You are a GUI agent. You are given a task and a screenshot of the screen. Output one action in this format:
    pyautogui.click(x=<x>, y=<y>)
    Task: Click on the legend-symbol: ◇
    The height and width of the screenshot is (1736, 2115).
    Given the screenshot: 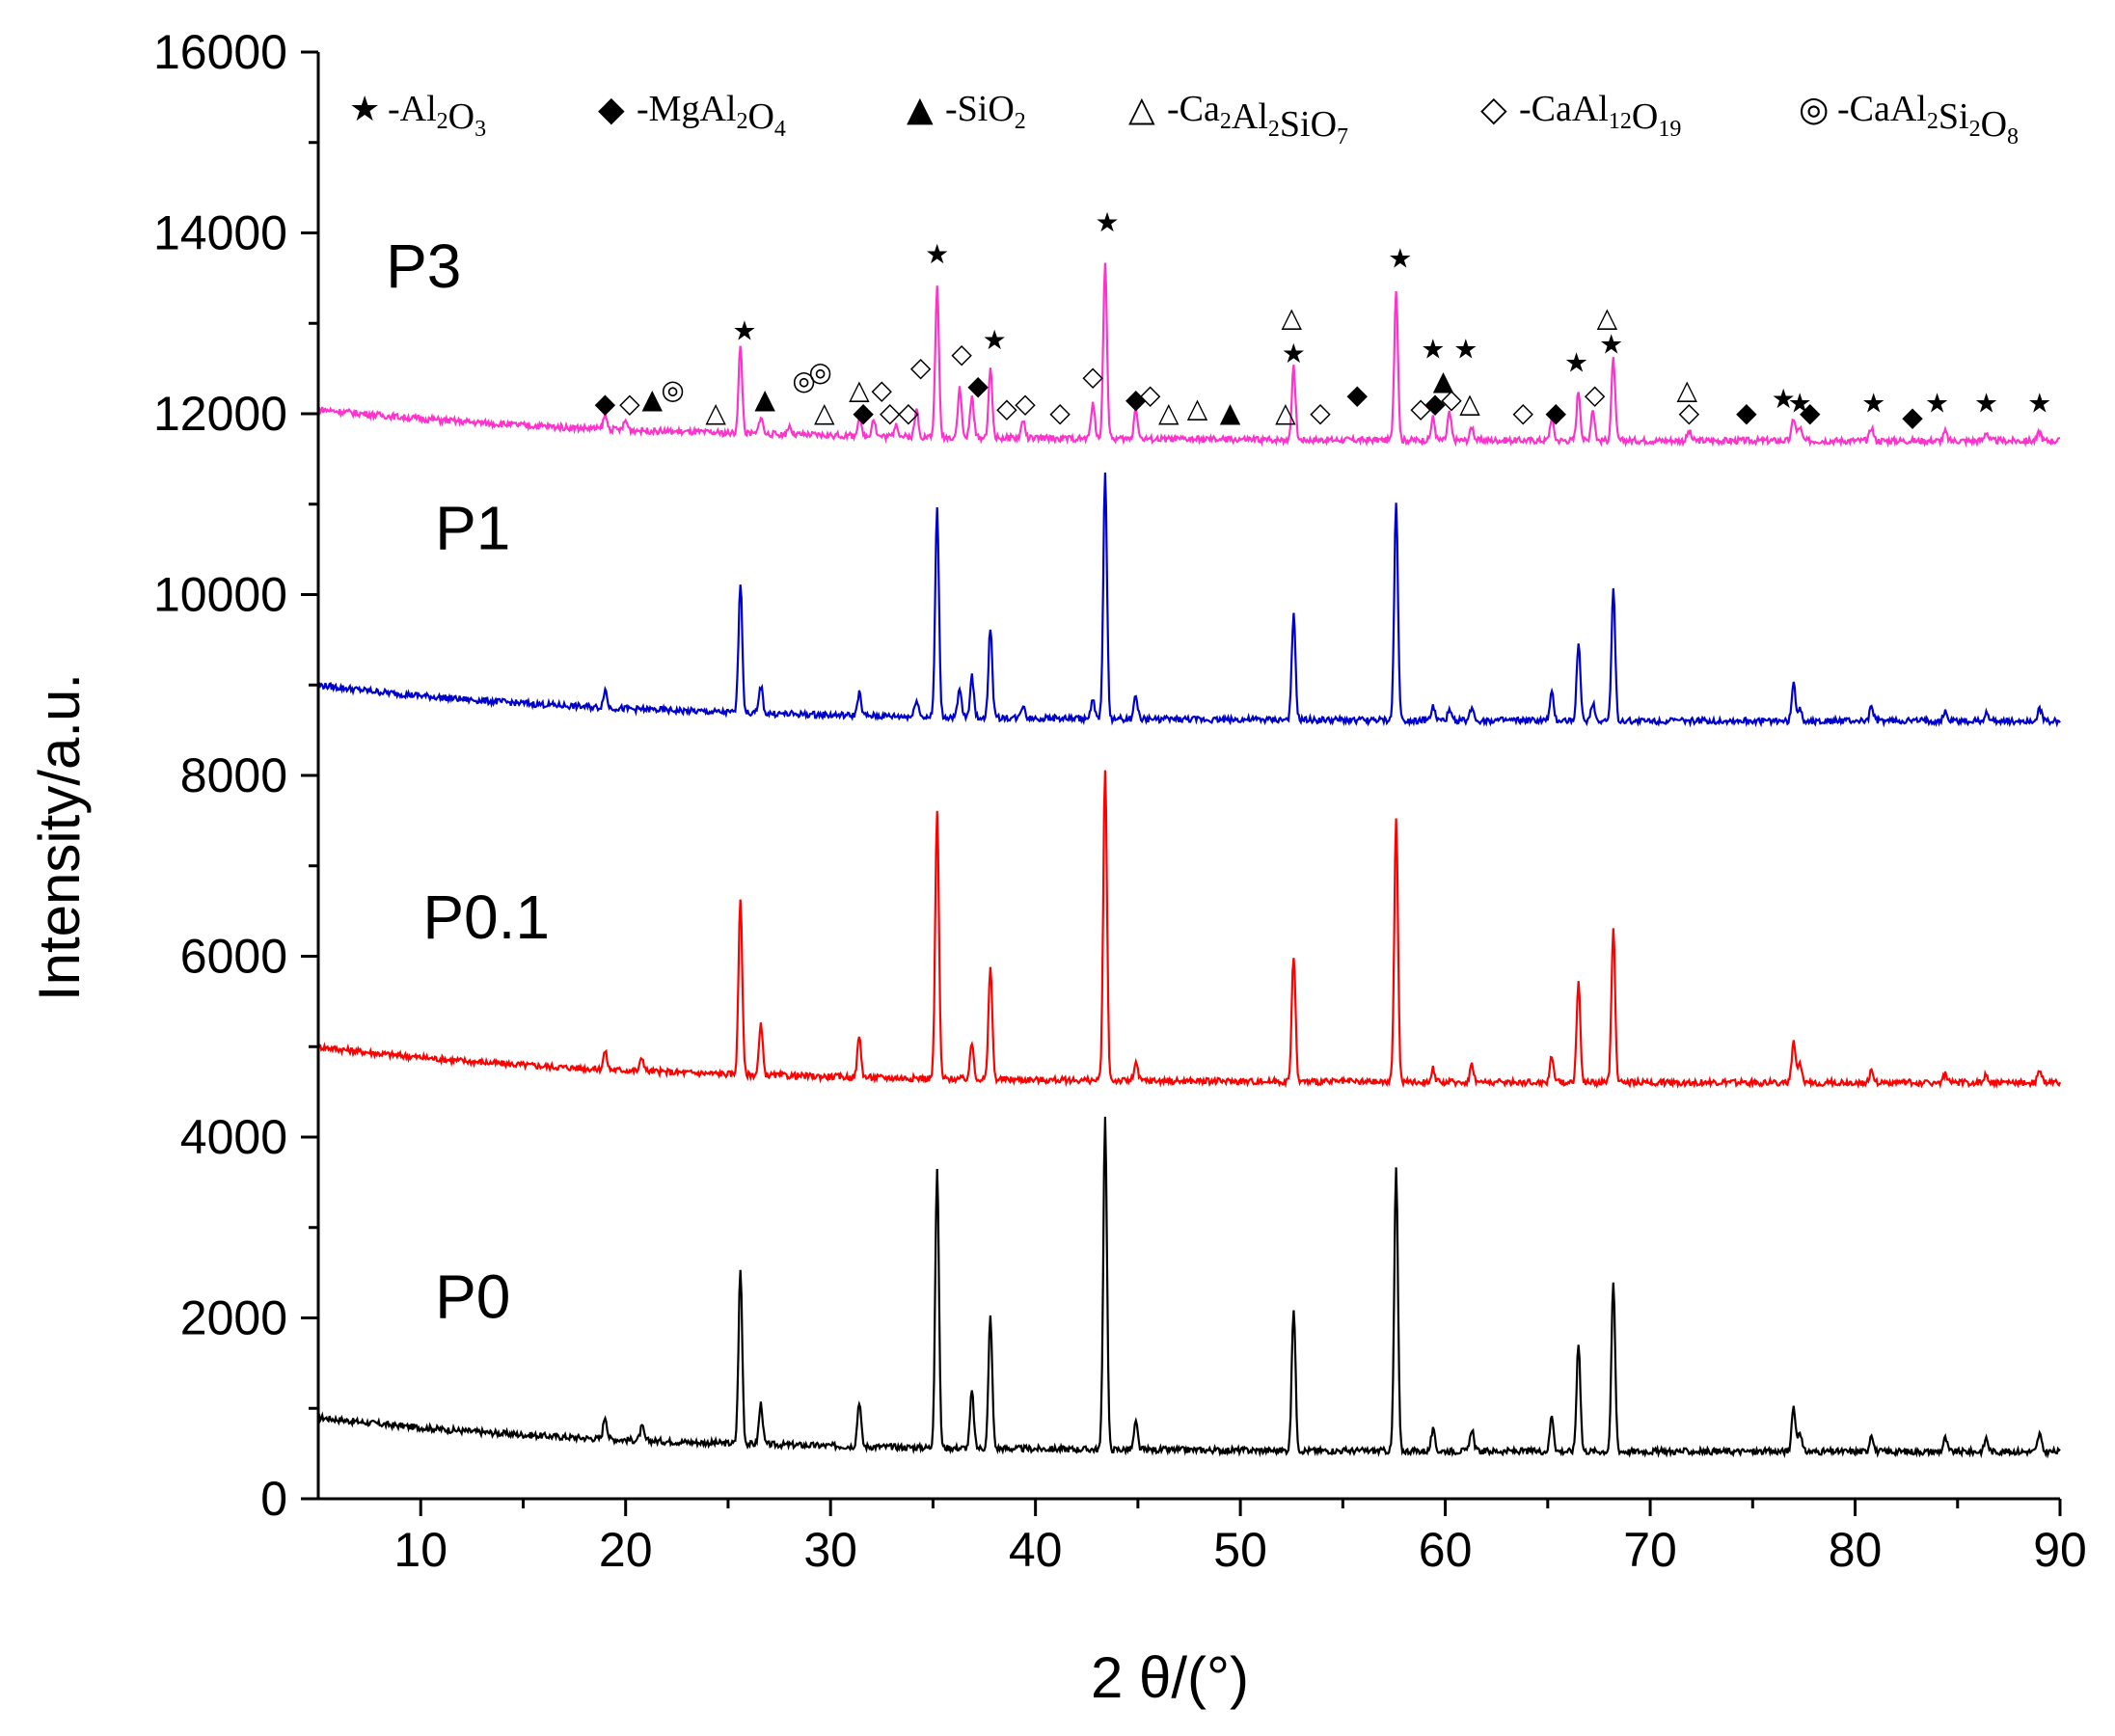 What is the action you would take?
    pyautogui.click(x=1493, y=110)
    